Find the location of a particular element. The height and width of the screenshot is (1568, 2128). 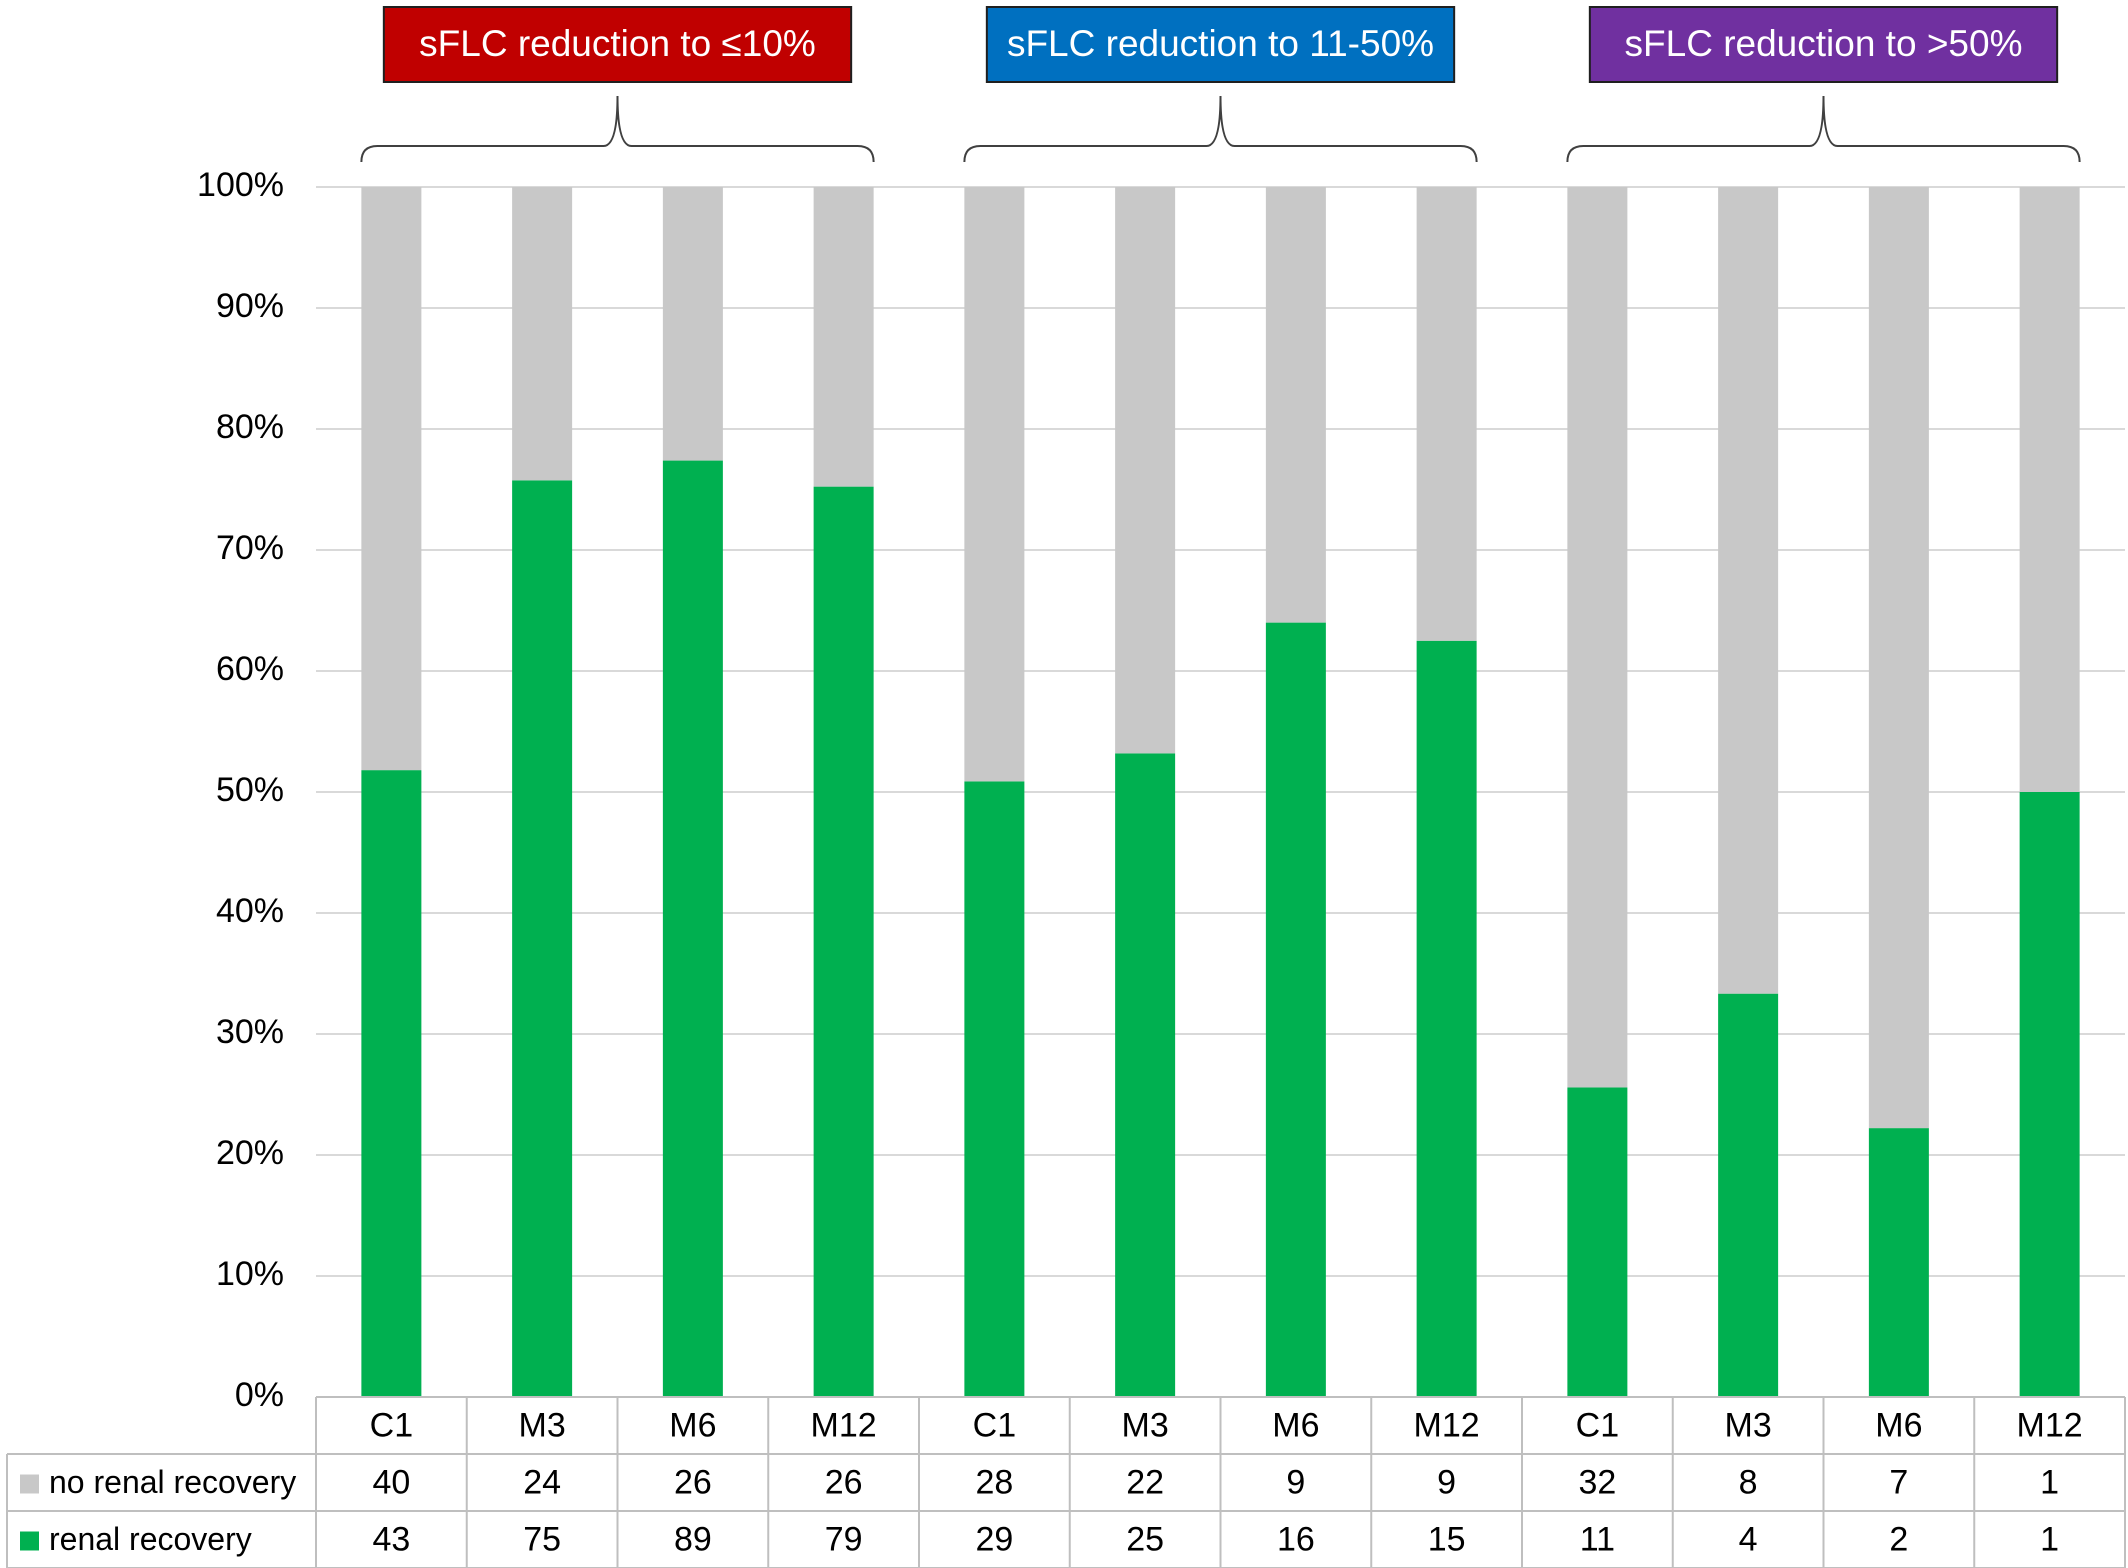

table-value: 25 is located at coordinates (1145, 1539).